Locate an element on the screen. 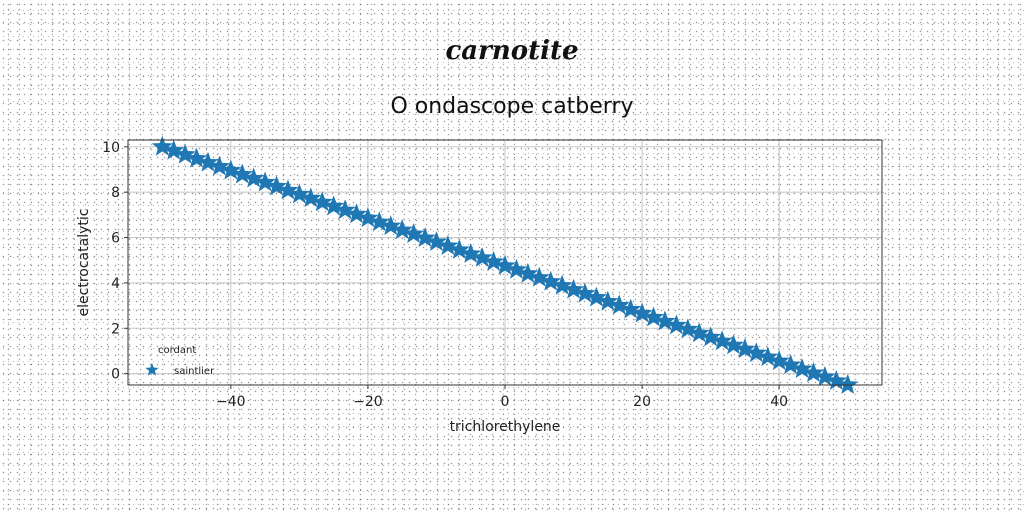 The height and width of the screenshot is (512, 1024). legend: cordant saintlier is located at coordinates (180, 361).